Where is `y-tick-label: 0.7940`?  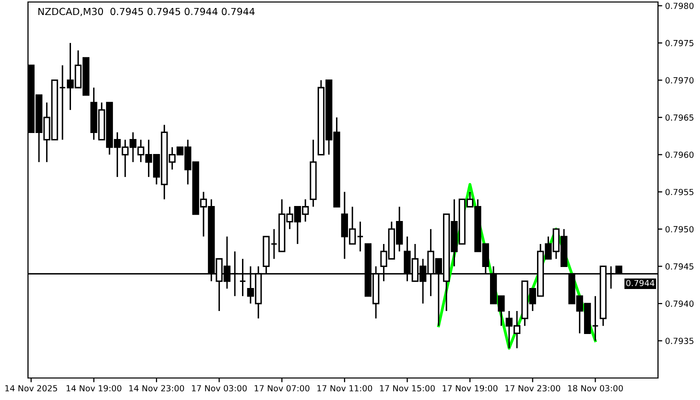
y-tick-label: 0.7940 is located at coordinates (679, 303).